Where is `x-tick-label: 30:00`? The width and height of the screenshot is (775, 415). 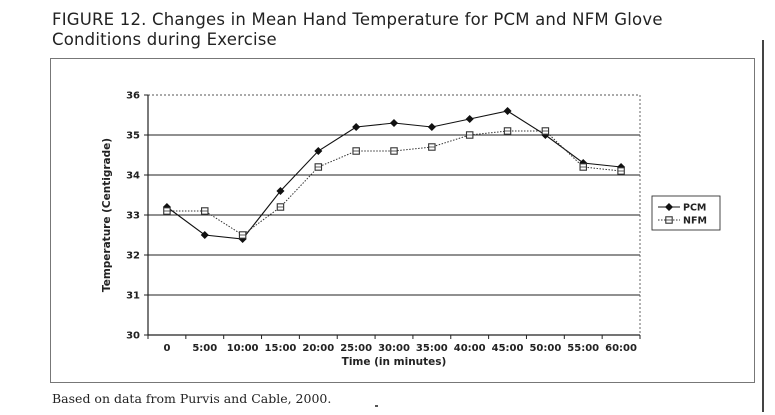 x-tick-label: 30:00 is located at coordinates (394, 348).